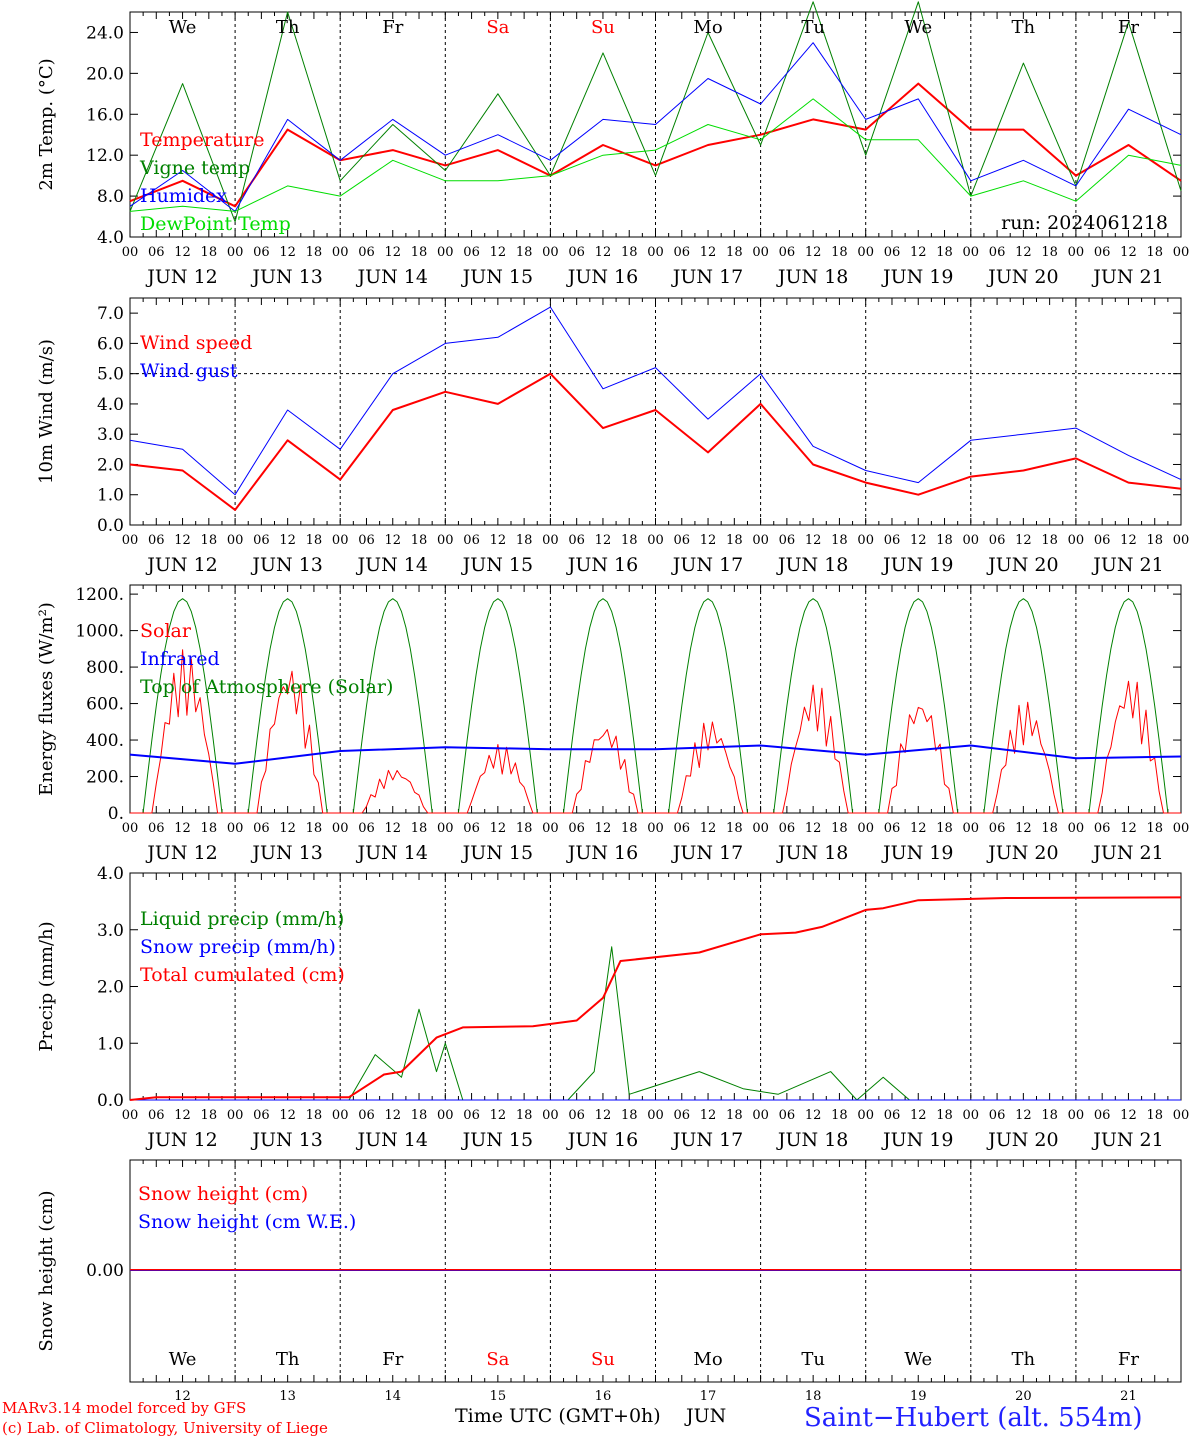  I want to click on legend-item: Snow precip (mm/h), so click(238, 947).